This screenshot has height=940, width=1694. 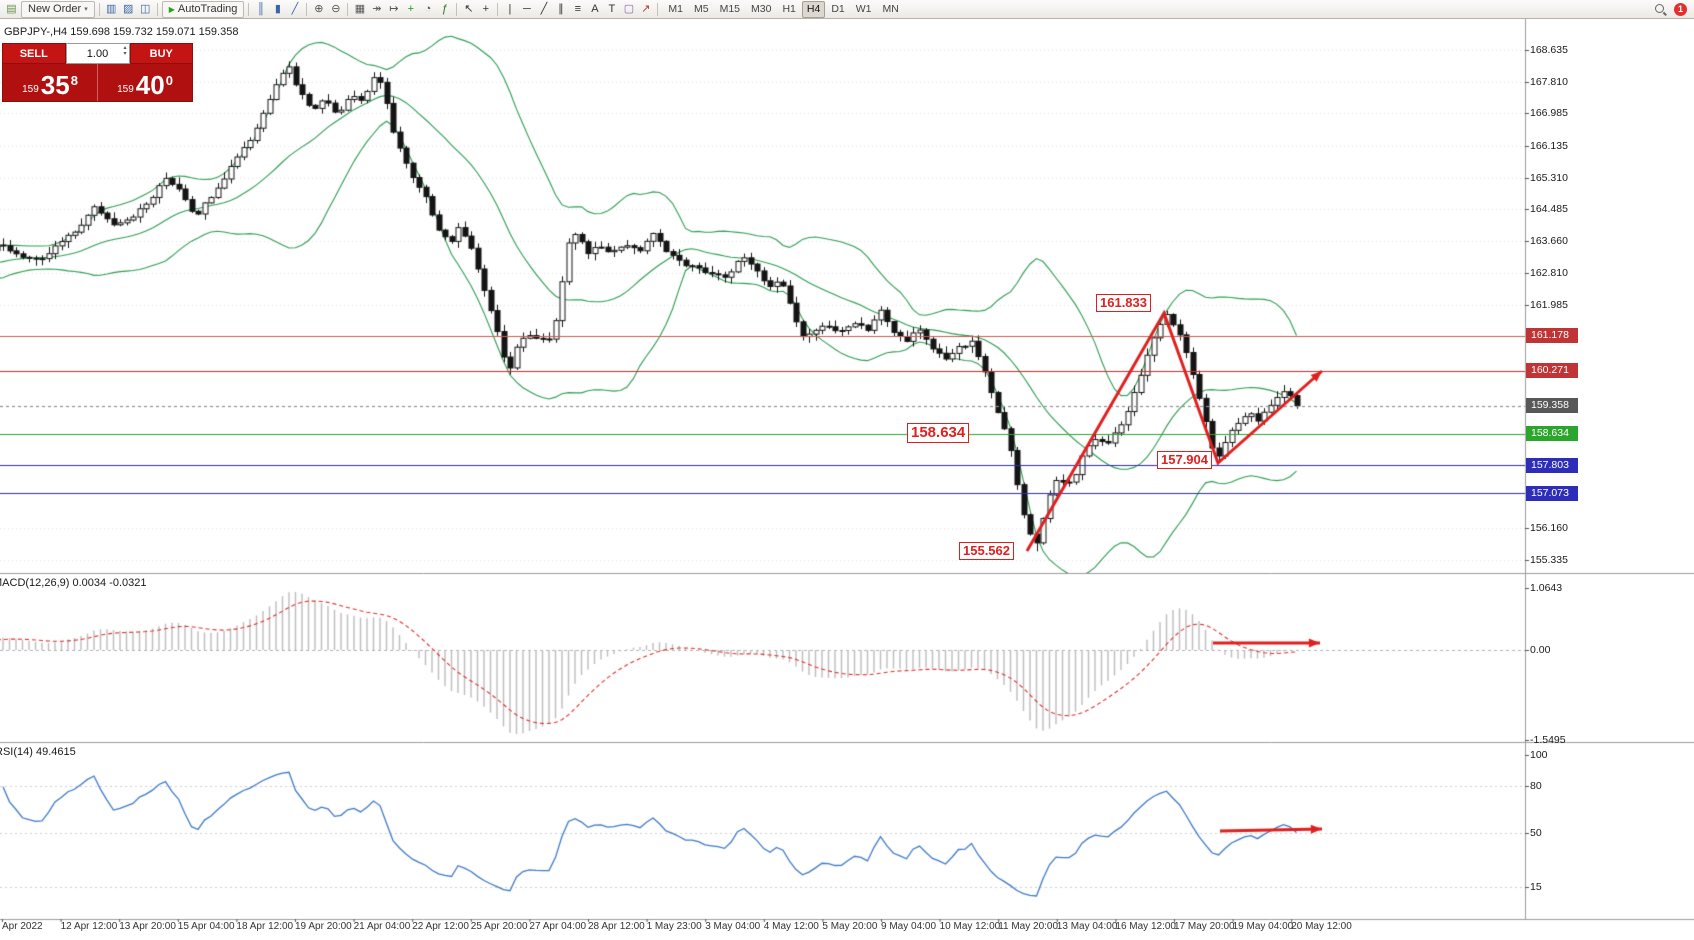 What do you see at coordinates (701, 8) in the screenshot?
I see `timeframe-m5: M5` at bounding box center [701, 8].